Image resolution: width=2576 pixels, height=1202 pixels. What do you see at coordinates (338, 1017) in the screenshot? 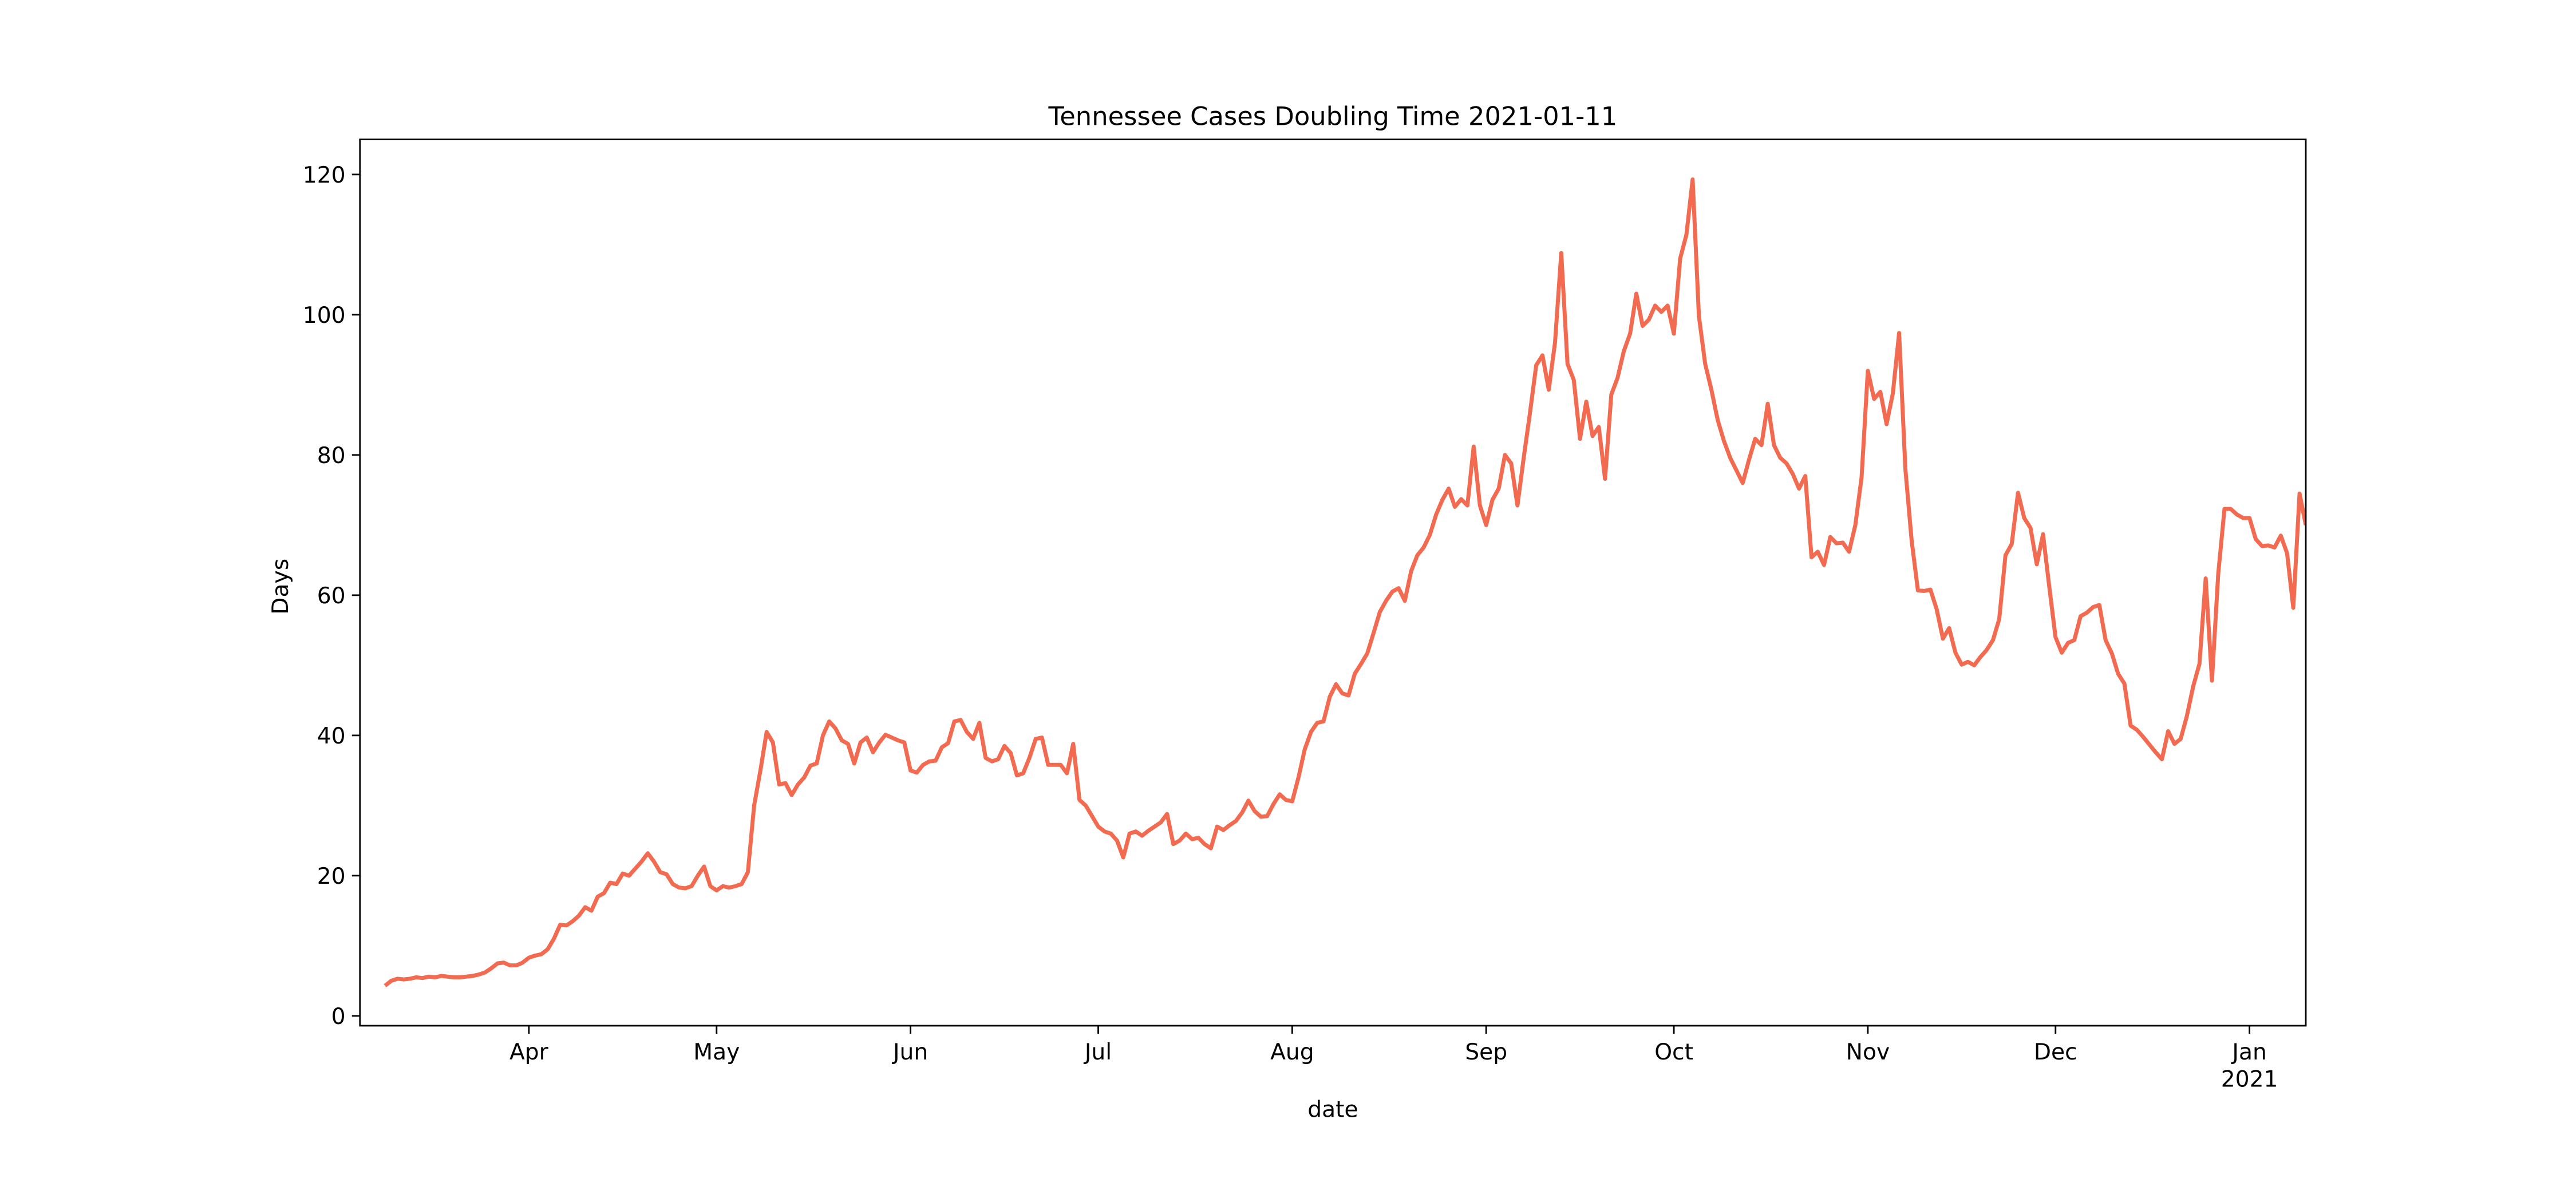
I see `y-tick-label: 0` at bounding box center [338, 1017].